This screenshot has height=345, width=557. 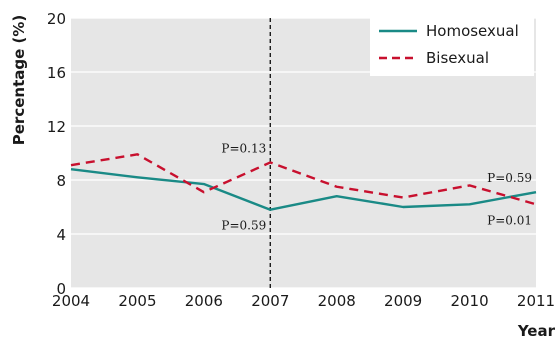 I want to click on y-tick-label: 12, so click(x=56, y=127).